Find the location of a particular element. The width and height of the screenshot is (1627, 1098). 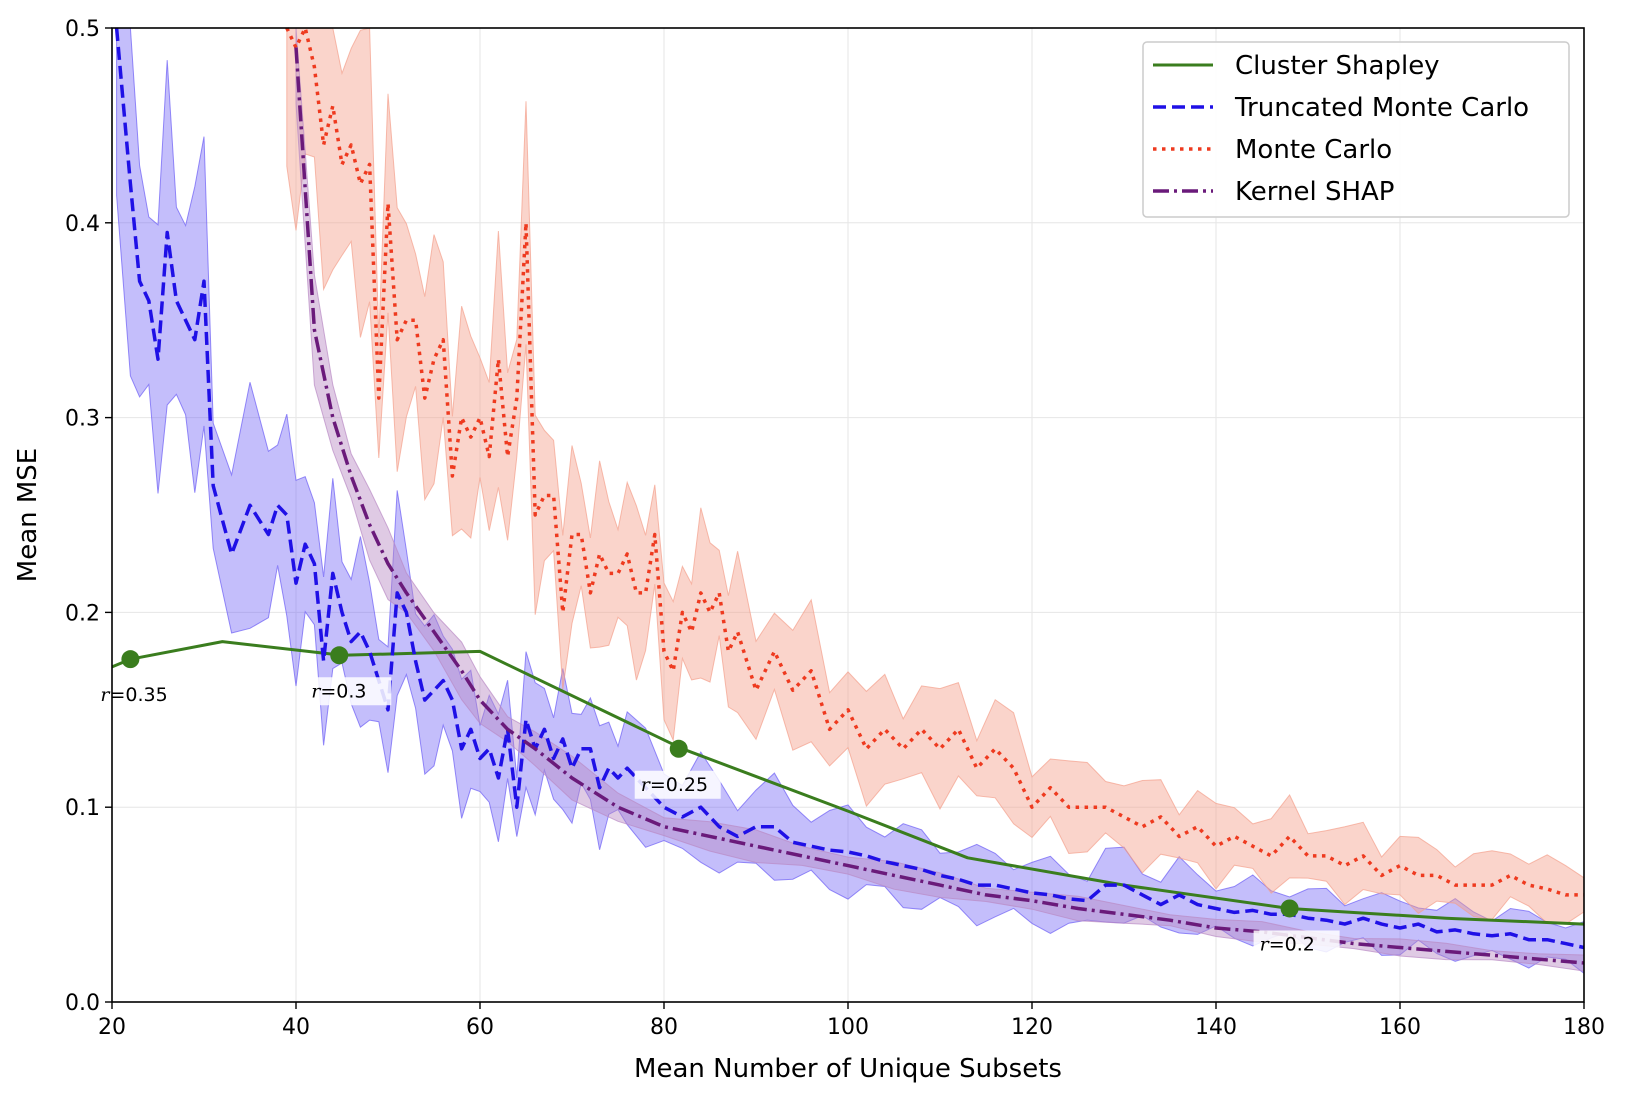

legend-label-kernel-shap: Kernel SHAP is located at coordinates (1314, 192).